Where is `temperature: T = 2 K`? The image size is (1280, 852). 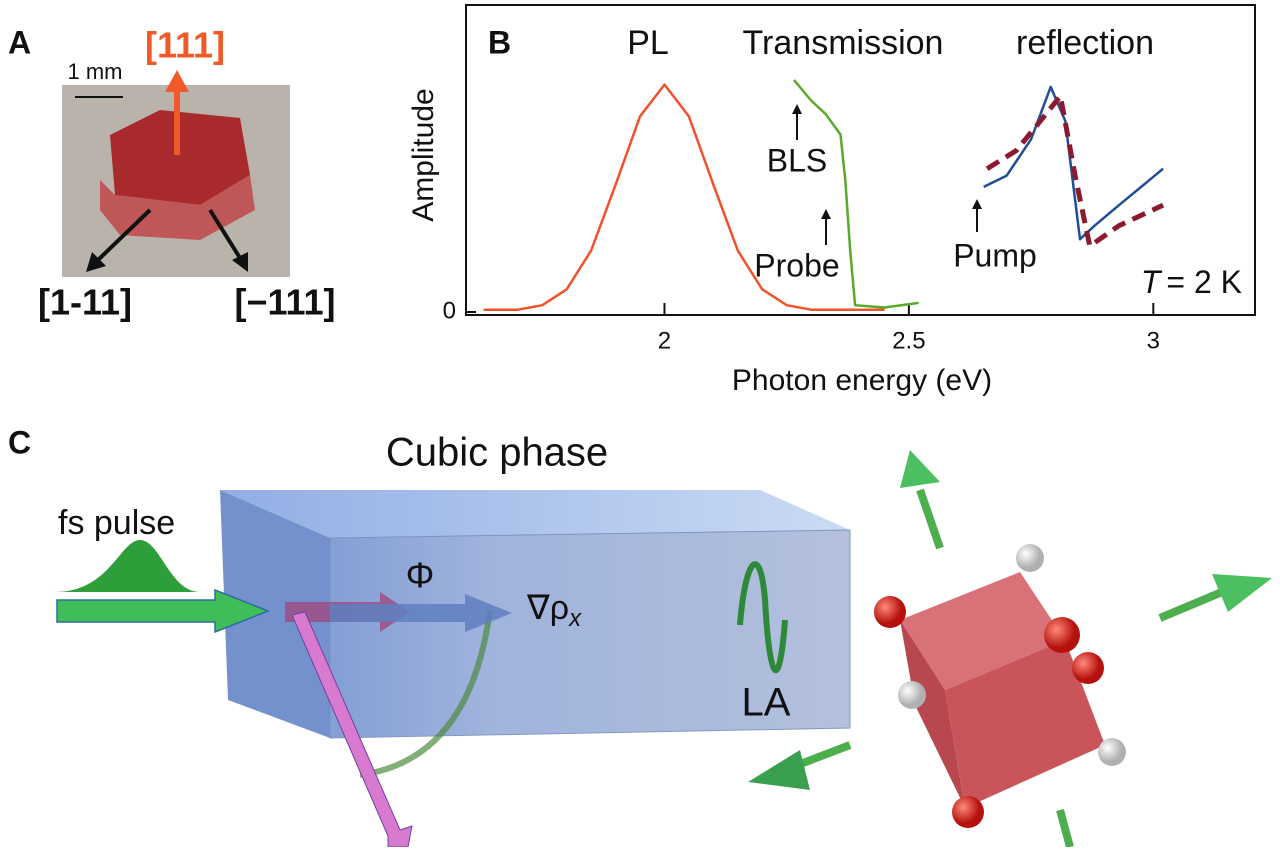 temperature: T = 2 K is located at coordinates (1191, 282).